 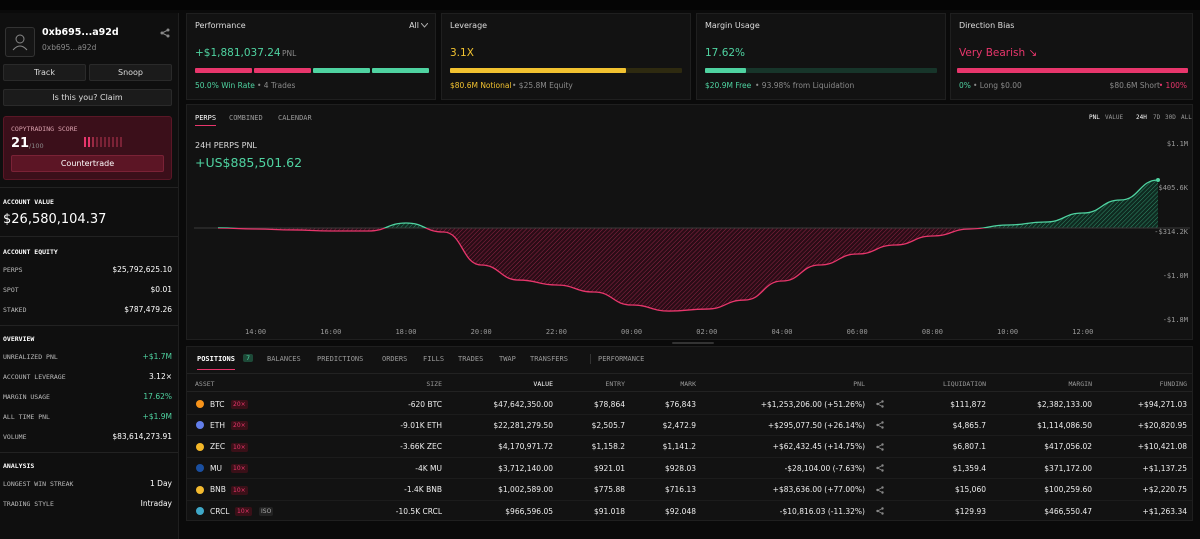 I want to click on cell-mark: $76,843, so click(x=680, y=404).